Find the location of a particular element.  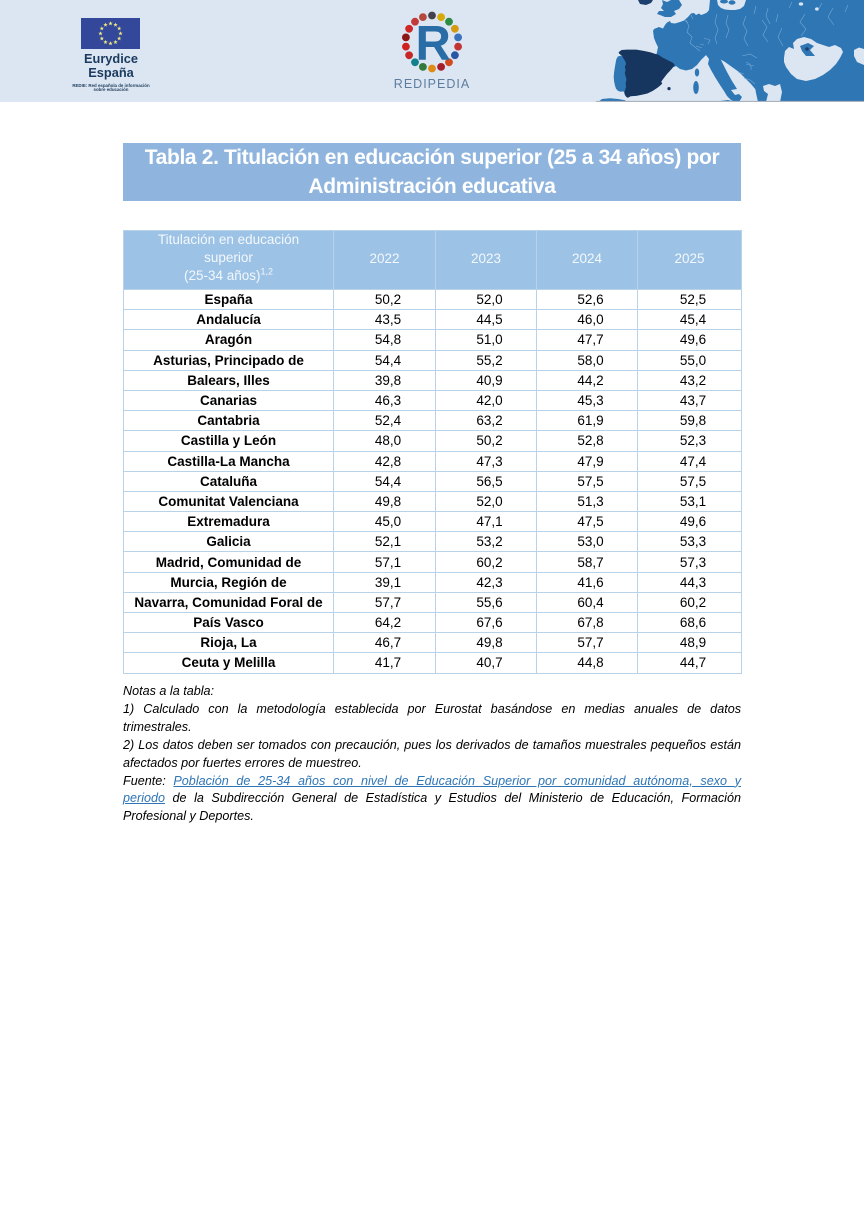

svg-text: R is located at coordinates (433, 44).